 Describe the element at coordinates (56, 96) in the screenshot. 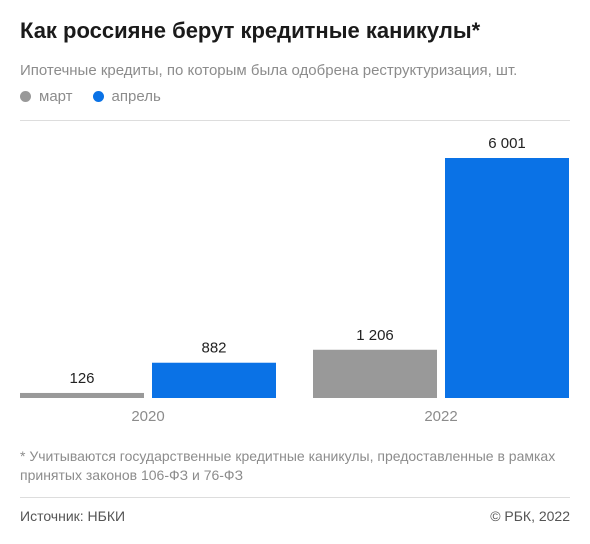

I see `legend-label-march: март` at that location.